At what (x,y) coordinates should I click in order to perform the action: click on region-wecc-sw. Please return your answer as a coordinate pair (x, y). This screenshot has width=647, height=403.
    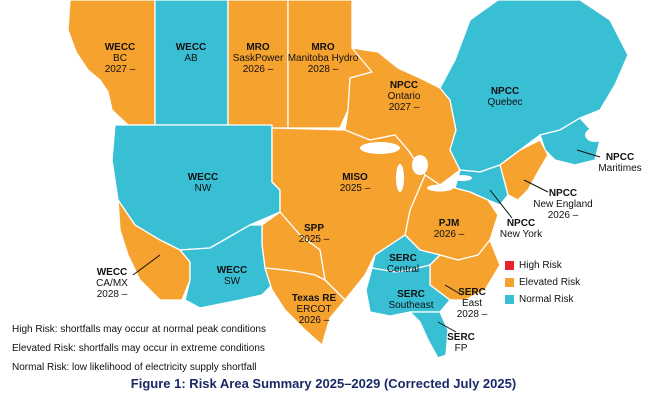
    Looking at the image, I should click on (226, 266).